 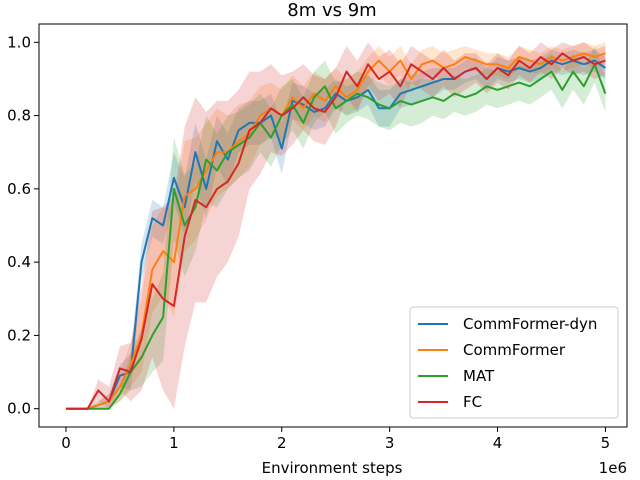 I want to click on y-tick-label: 0.6, so click(x=19, y=189).